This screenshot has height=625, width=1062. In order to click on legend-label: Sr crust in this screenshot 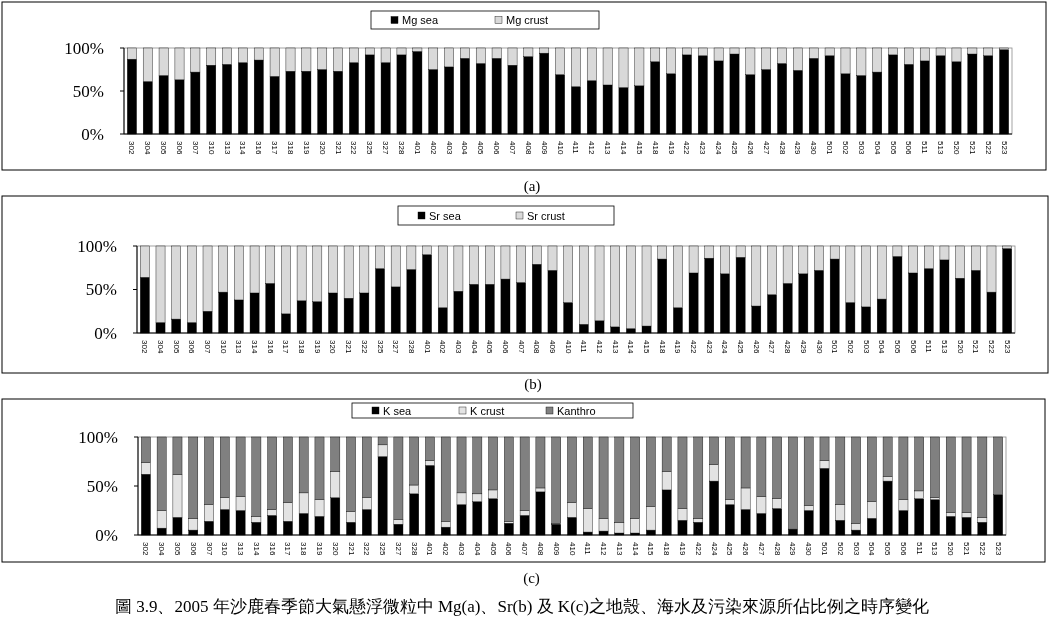, I will do `click(546, 215)`.